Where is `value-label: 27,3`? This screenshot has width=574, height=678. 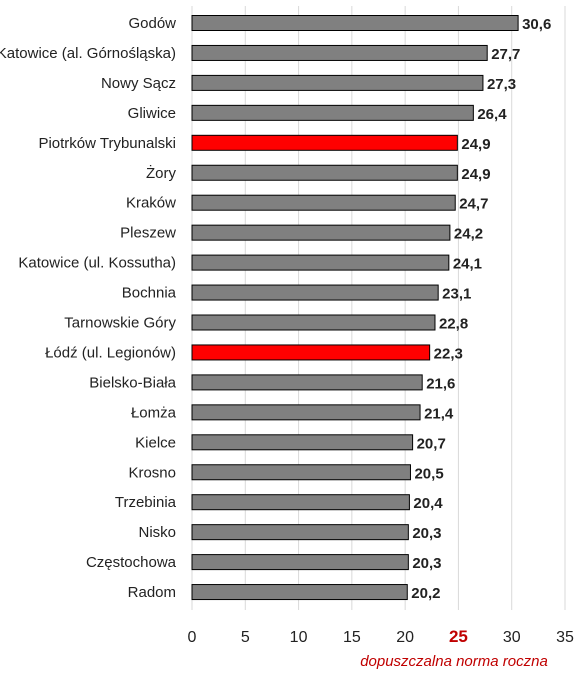 value-label: 27,3 is located at coordinates (501, 84).